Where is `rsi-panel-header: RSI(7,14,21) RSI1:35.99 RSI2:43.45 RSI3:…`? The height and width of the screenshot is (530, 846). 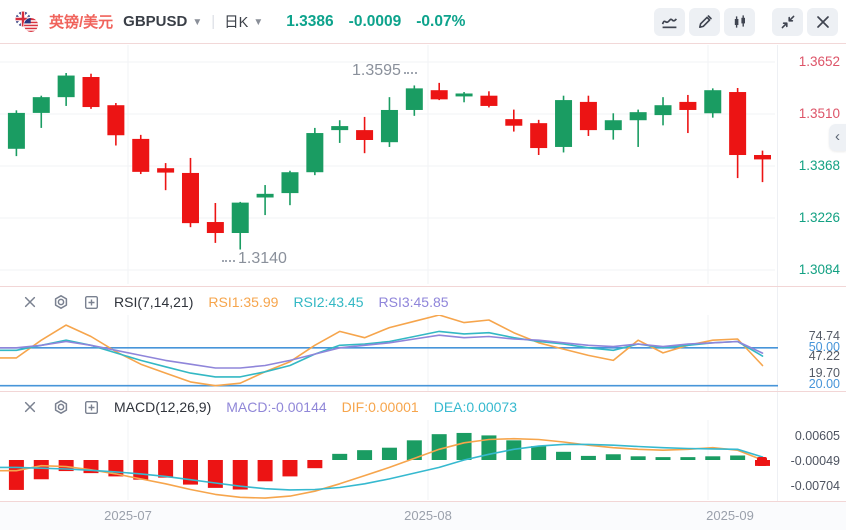
rsi-panel-header: RSI(7,14,21) RSI1:35.99 RSI2:43.45 RSI3:… is located at coordinates (388, 302).